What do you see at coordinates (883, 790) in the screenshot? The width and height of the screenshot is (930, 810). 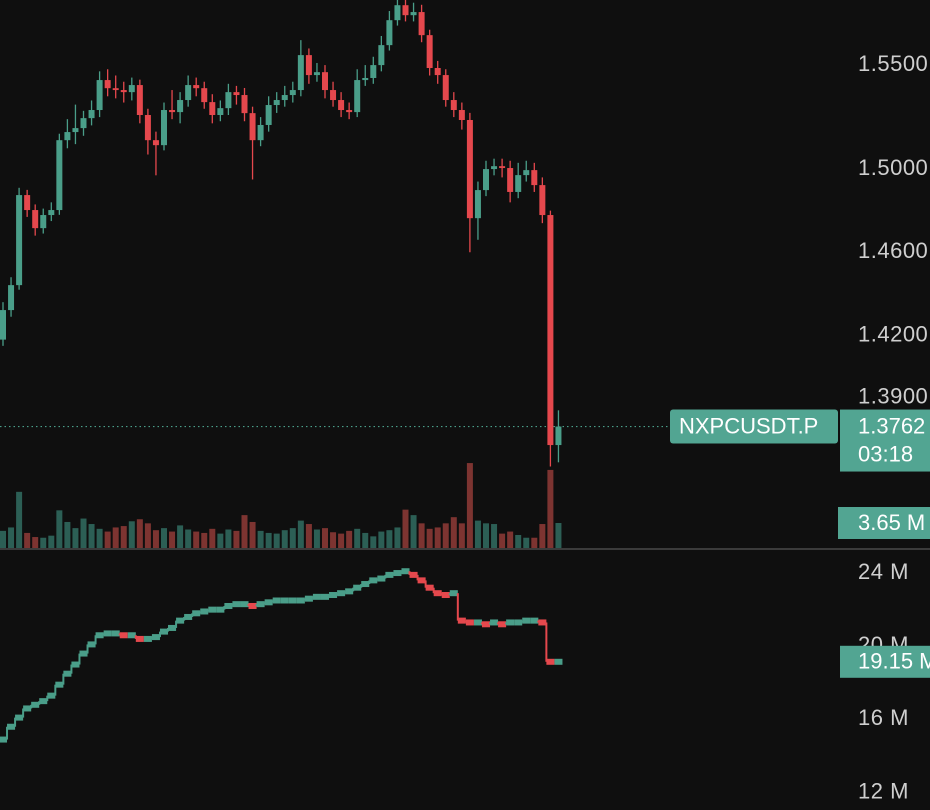 I see `lower-y-tick-label: 12 M` at bounding box center [883, 790].